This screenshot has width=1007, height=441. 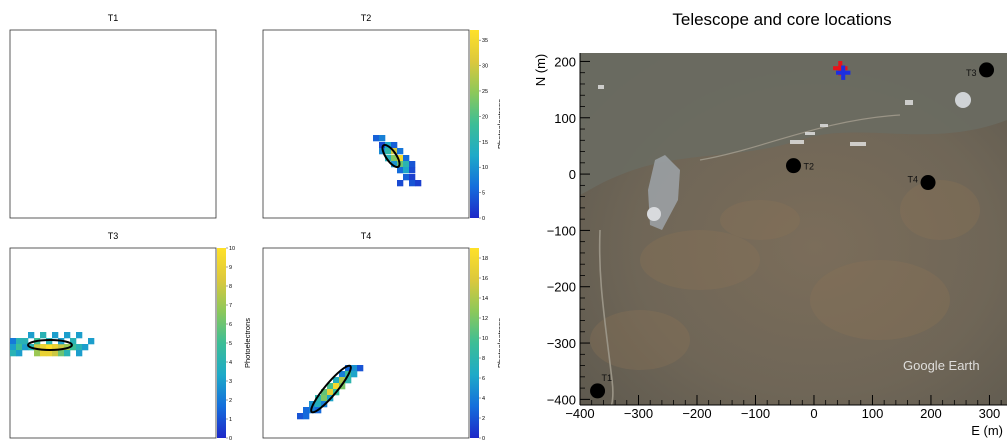 I want to click on y-axis-label: N (m), so click(x=540, y=70).